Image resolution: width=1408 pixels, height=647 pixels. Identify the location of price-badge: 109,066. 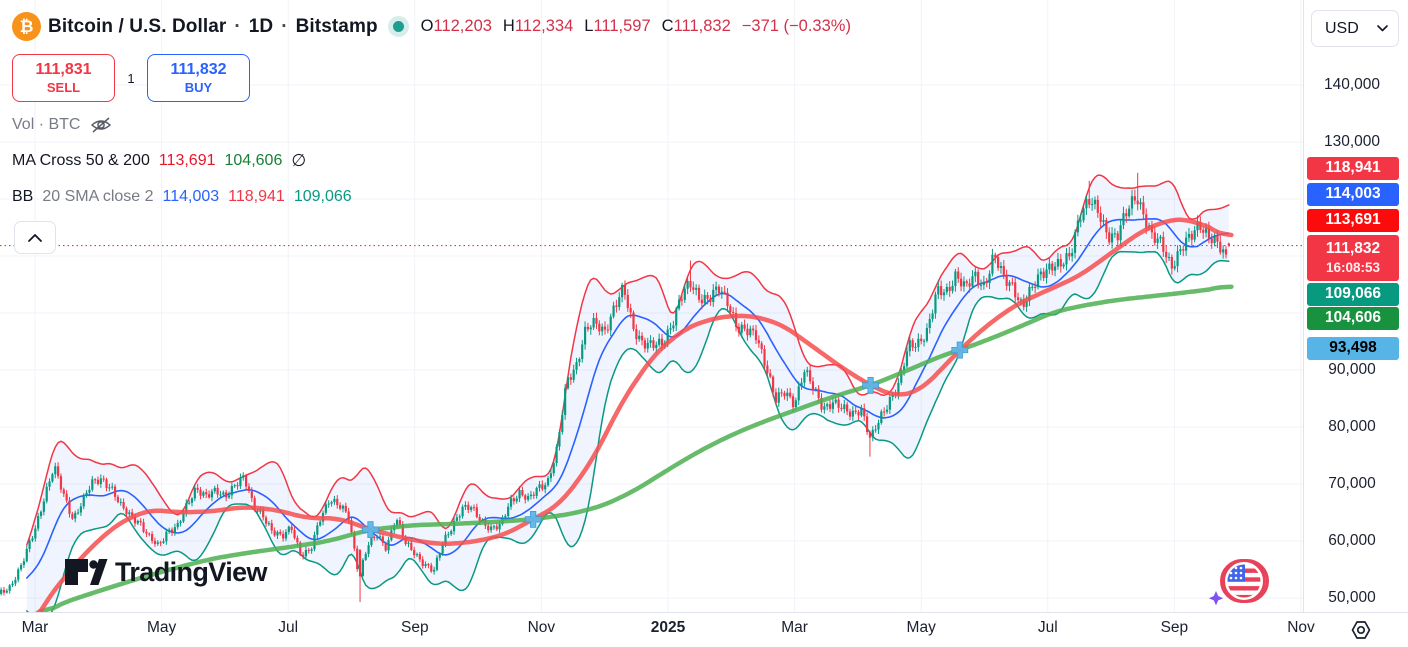
(1353, 294).